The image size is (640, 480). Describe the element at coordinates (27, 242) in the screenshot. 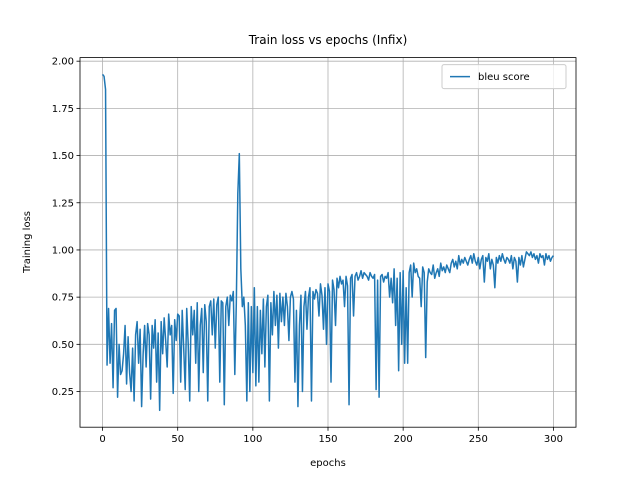

I see `y-axis-label: Training loss` at that location.